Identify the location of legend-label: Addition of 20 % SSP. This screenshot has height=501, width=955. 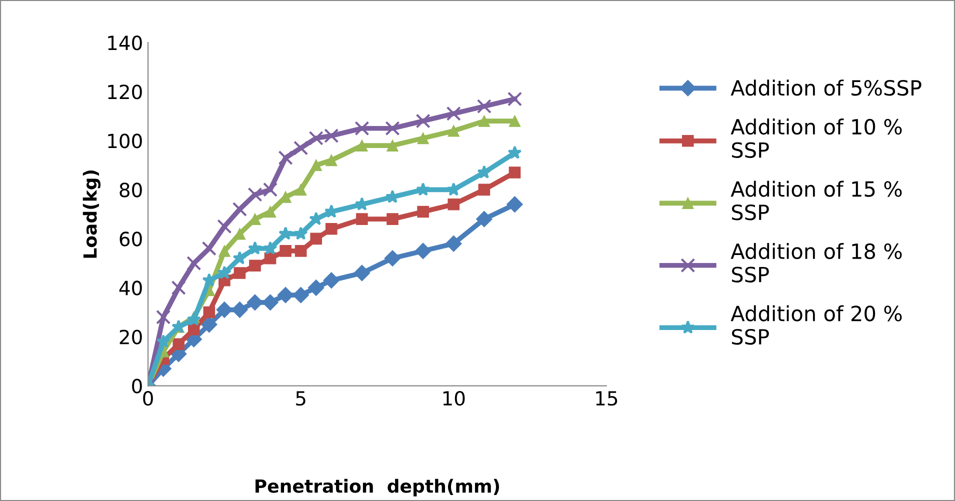
(816, 325).